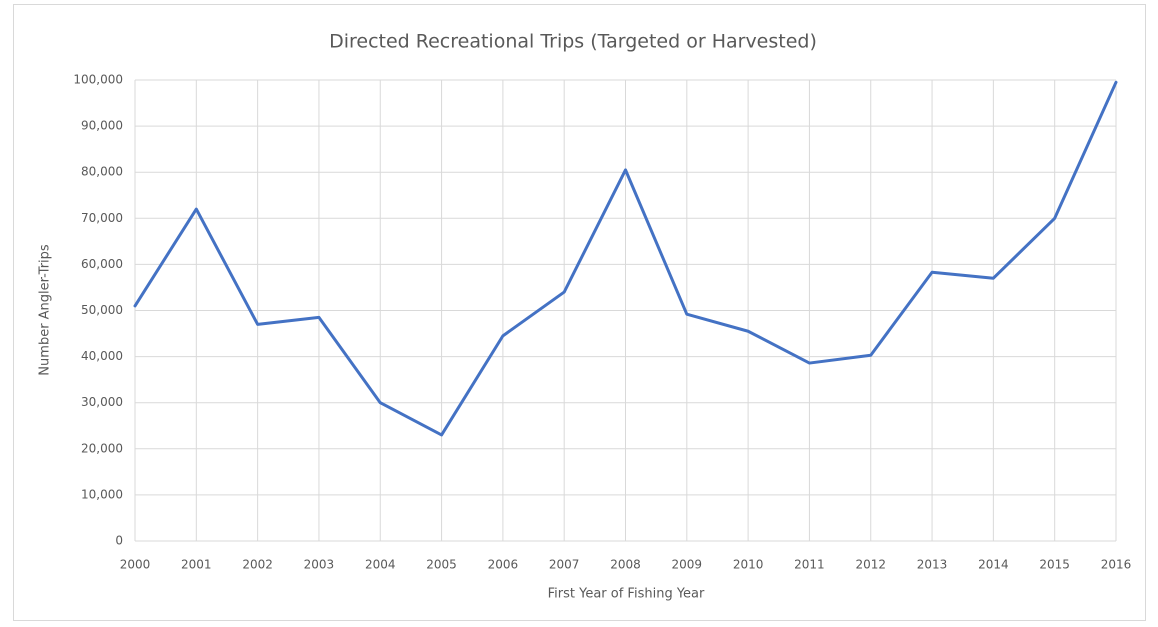 The height and width of the screenshot is (627, 1158). Describe the element at coordinates (102, 310) in the screenshot. I see `y-tick-label: 50,000` at that location.